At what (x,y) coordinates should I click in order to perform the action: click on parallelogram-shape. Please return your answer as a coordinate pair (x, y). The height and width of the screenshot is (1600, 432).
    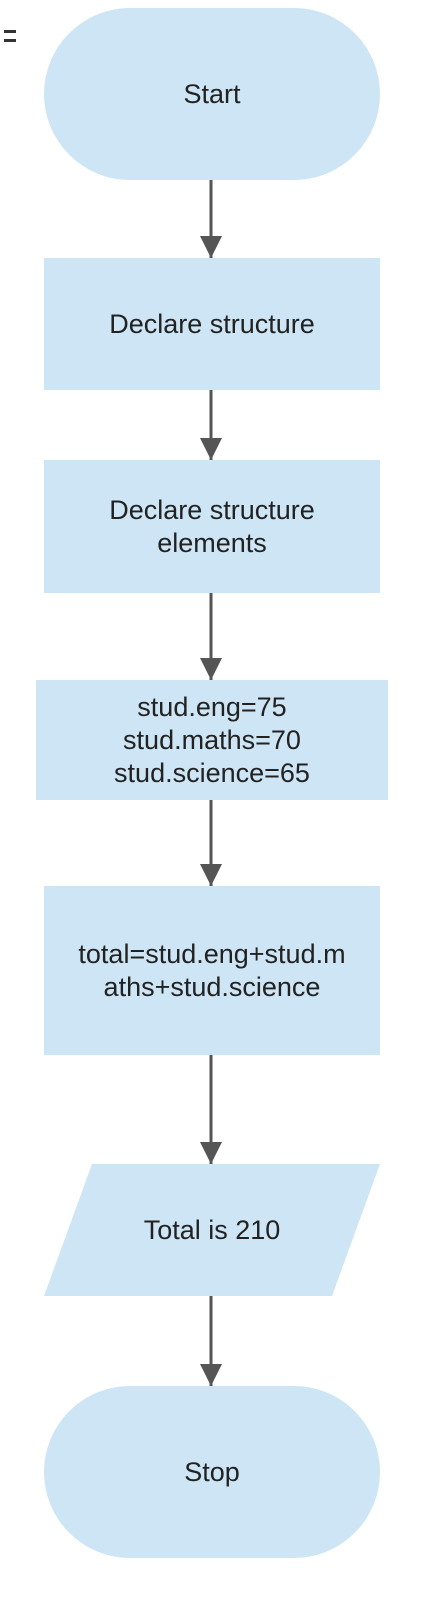
    Looking at the image, I should click on (212, 1230).